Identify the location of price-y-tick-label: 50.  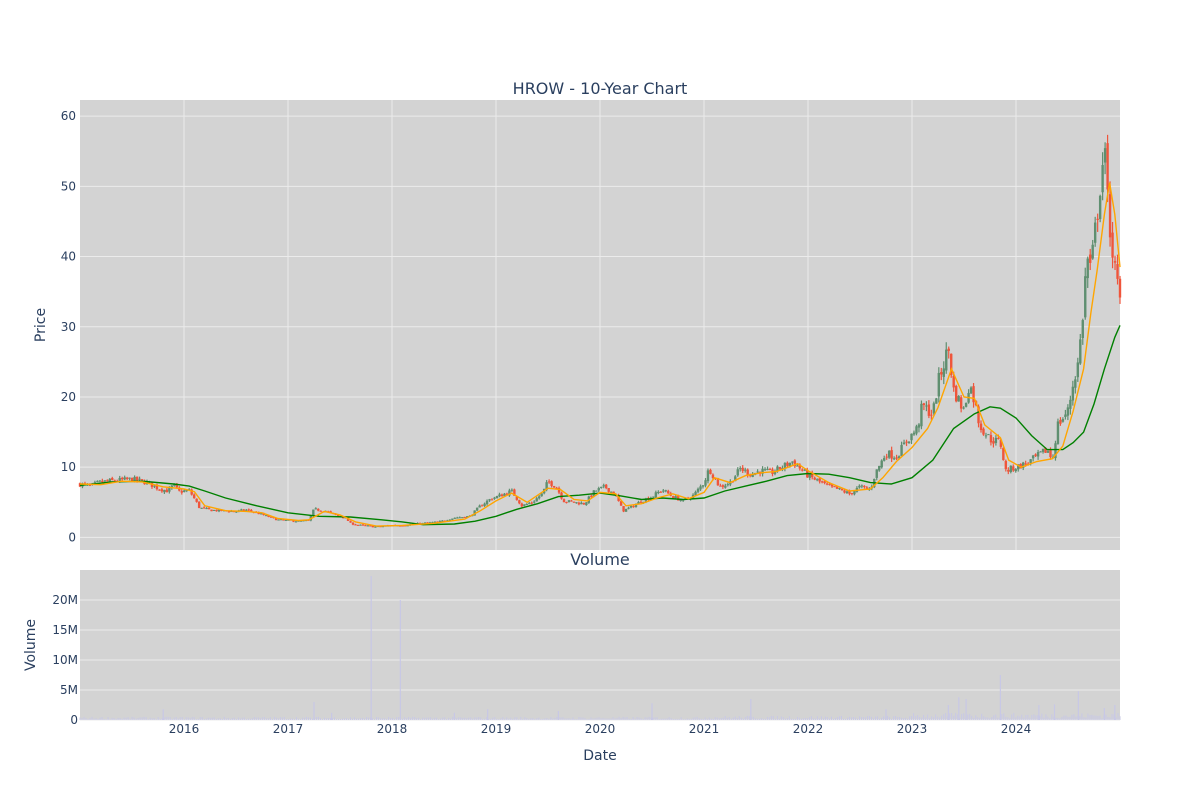
(68, 186).